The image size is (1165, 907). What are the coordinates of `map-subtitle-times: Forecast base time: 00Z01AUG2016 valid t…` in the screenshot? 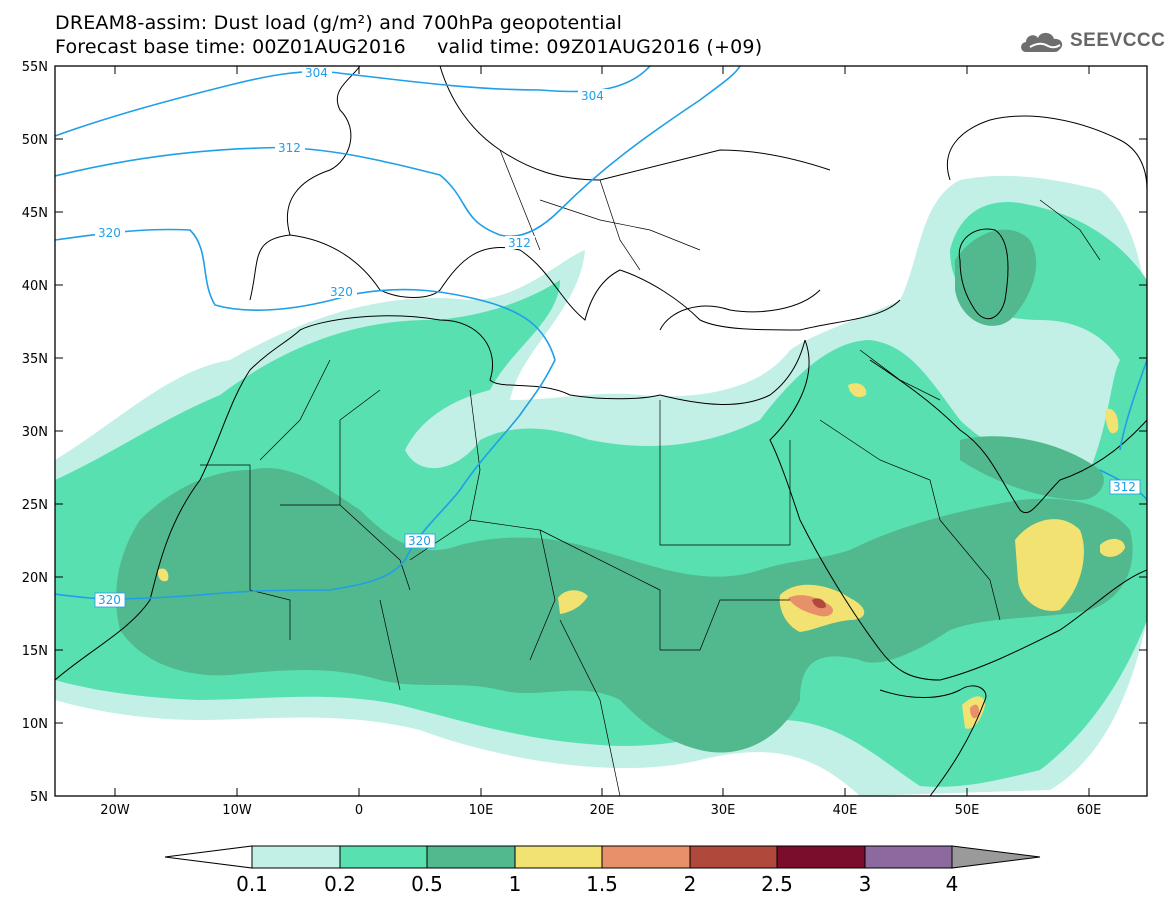 It's located at (409, 47).